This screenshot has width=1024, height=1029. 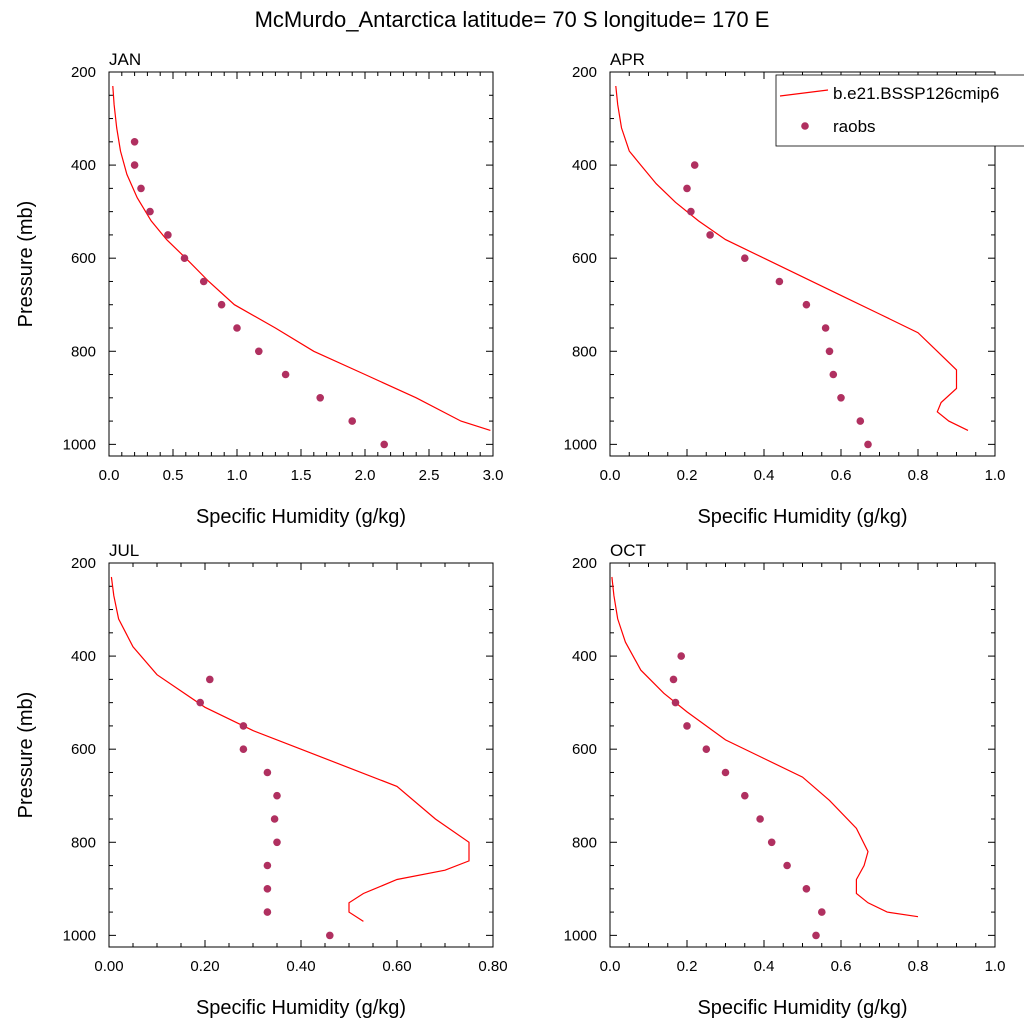 I want to click on x-tick-label: 0.40, so click(x=300, y=966).